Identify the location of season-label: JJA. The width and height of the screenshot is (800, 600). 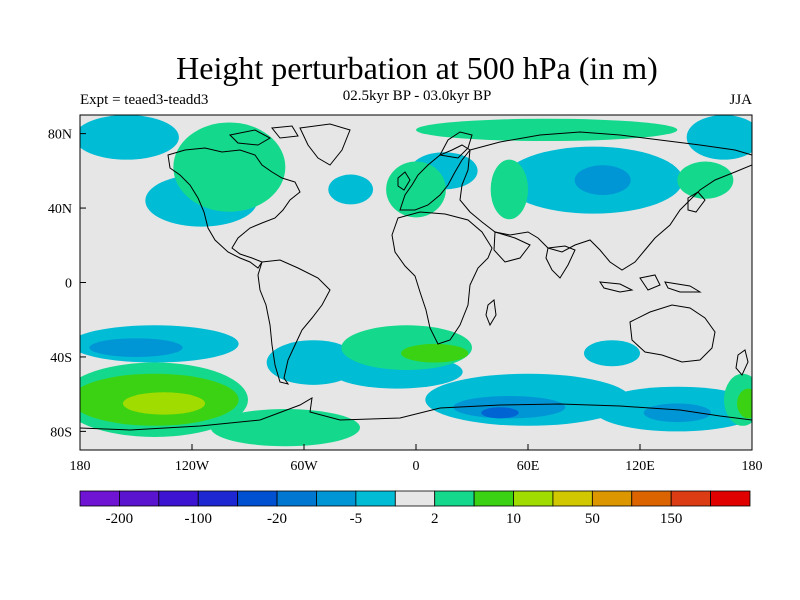
(740, 100).